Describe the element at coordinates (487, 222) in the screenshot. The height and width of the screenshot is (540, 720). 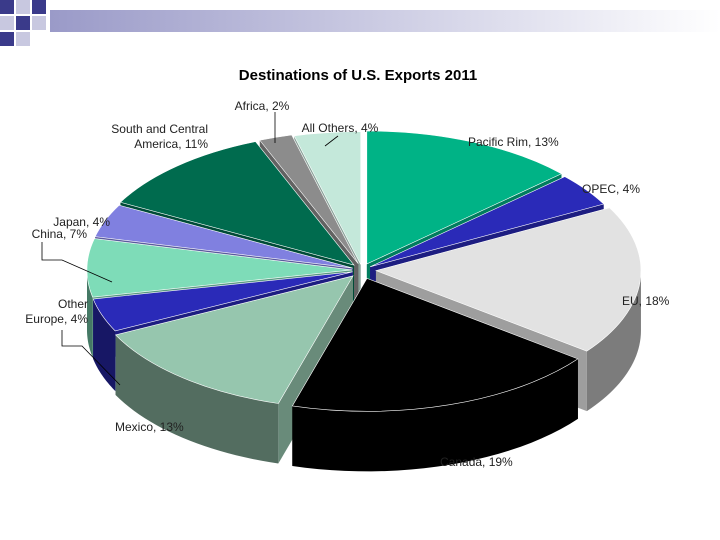
I see `slice-opec` at that location.